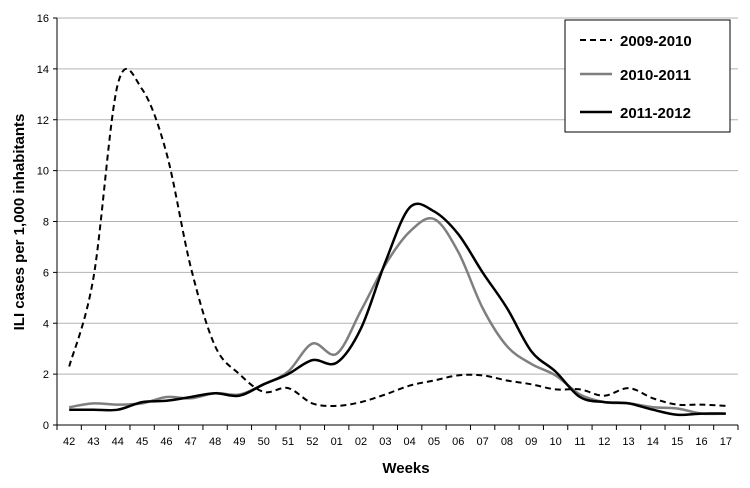 This screenshot has width=750, height=488. Describe the element at coordinates (361, 442) in the screenshot. I see `x-tick-label: 02` at that location.